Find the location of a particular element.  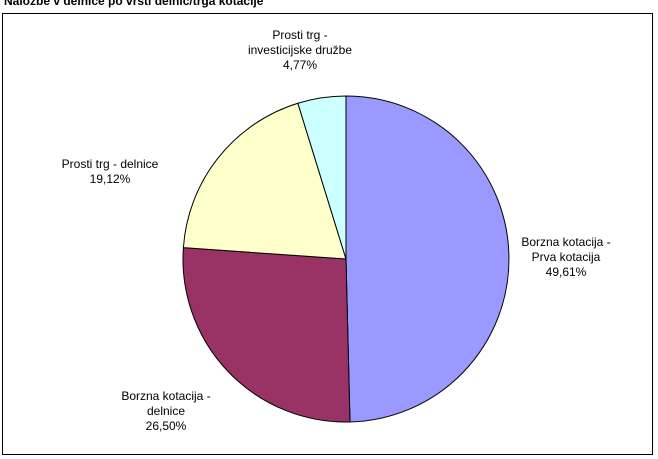

slice-label-line: 4,77% is located at coordinates (300, 65).